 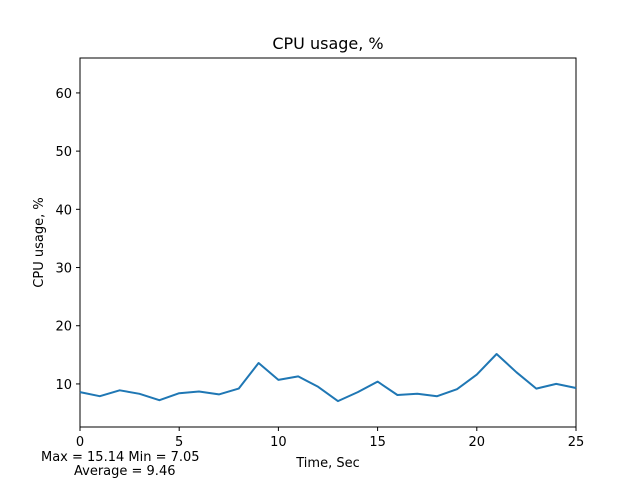 What do you see at coordinates (63, 210) in the screenshot?
I see `y-tick-label: 40` at bounding box center [63, 210].